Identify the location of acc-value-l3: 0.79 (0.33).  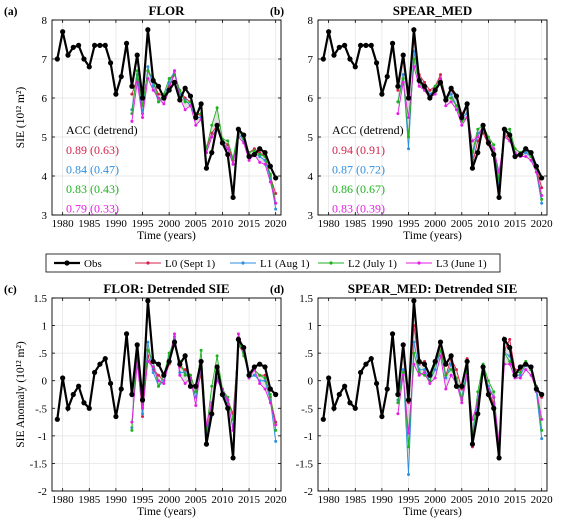
(92, 209).